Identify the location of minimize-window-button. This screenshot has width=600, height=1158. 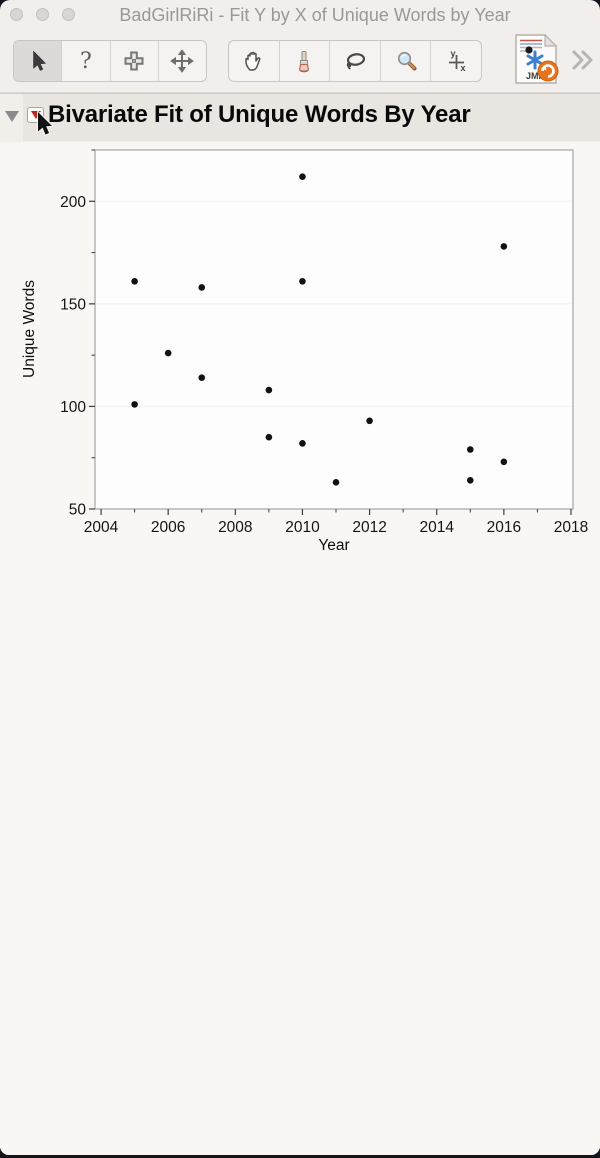
(42, 14).